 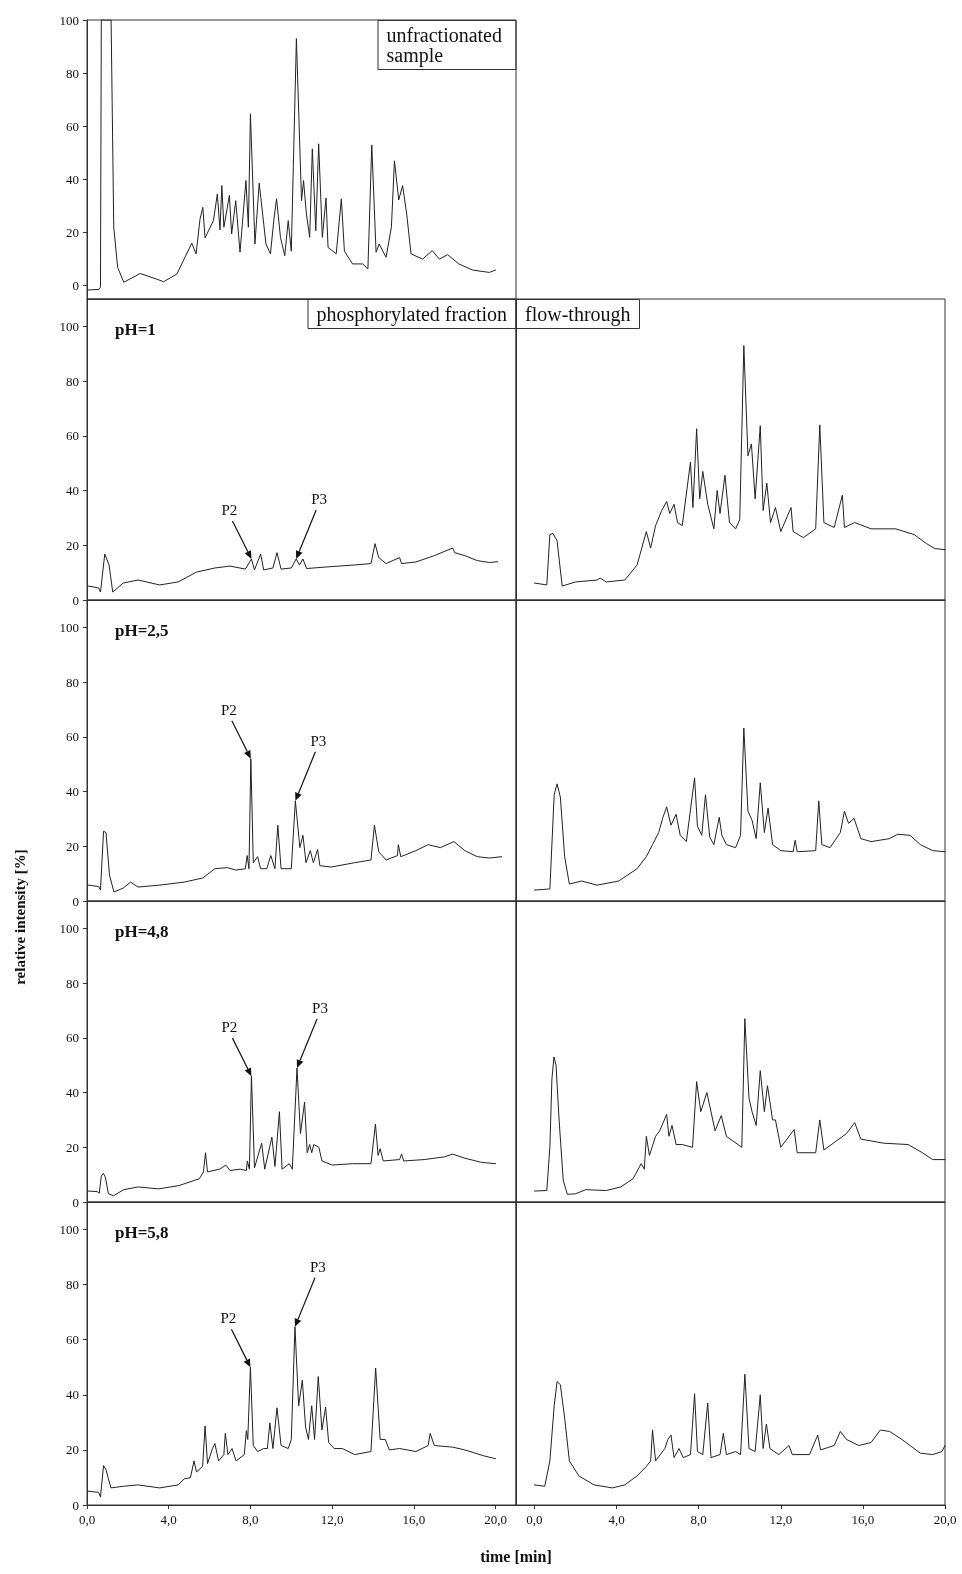 I want to click on chart-title: phosphorylated fraction, so click(x=411, y=314).